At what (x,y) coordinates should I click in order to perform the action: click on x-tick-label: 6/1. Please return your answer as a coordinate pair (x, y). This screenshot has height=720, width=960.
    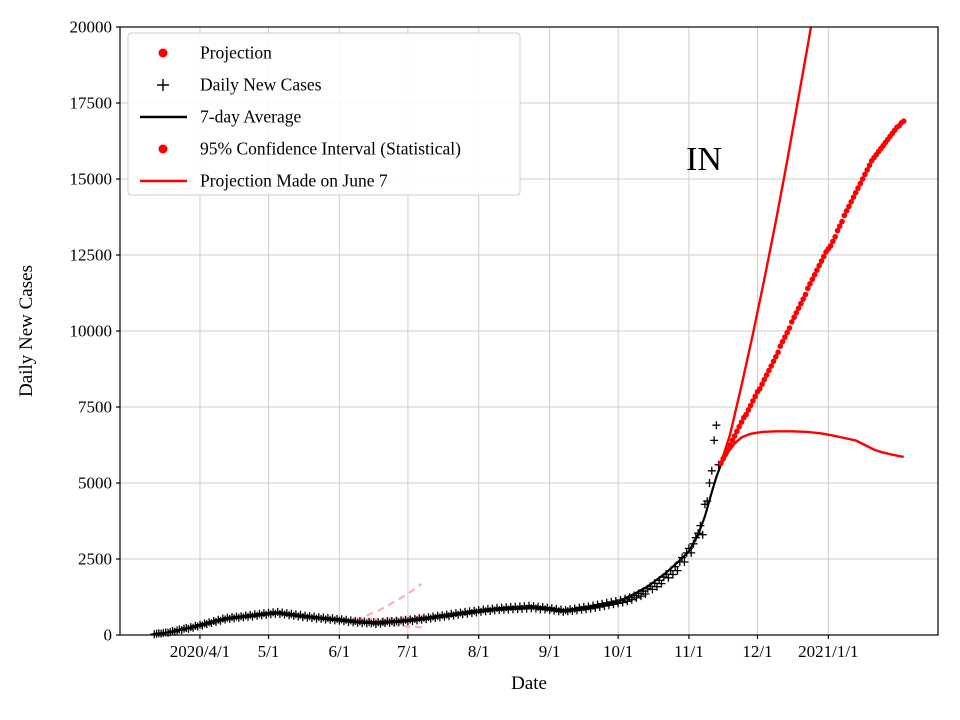
    Looking at the image, I should click on (339, 651).